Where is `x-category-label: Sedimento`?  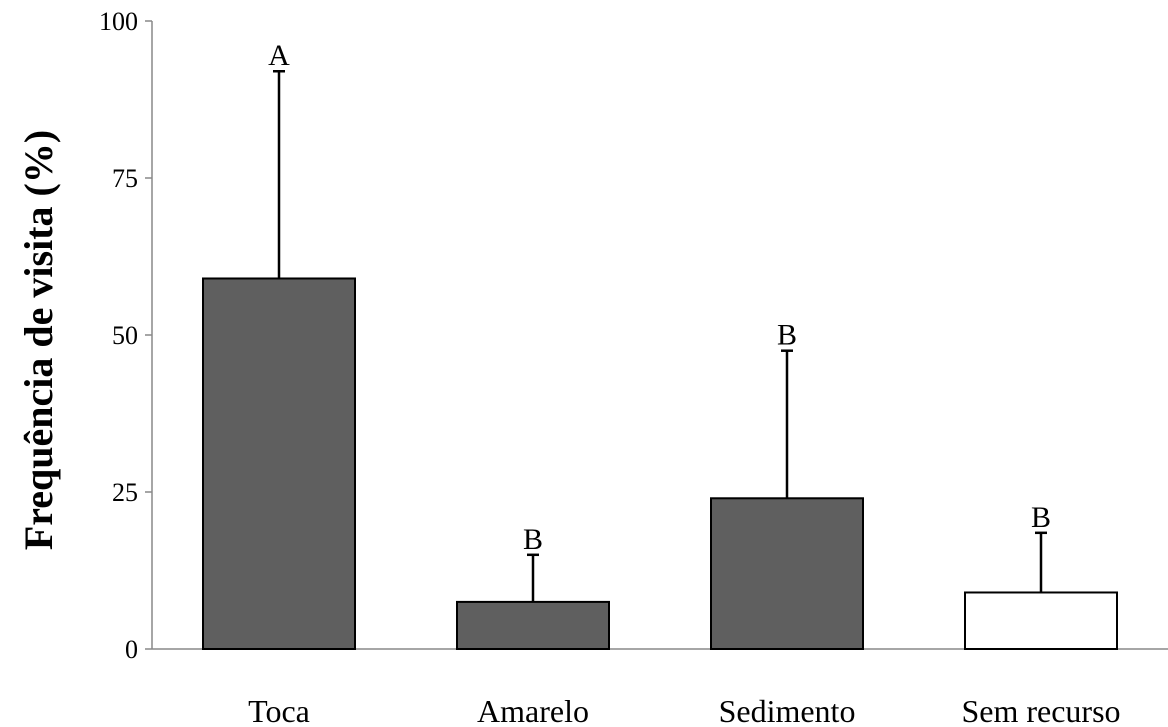 x-category-label: Sedimento is located at coordinates (787, 710).